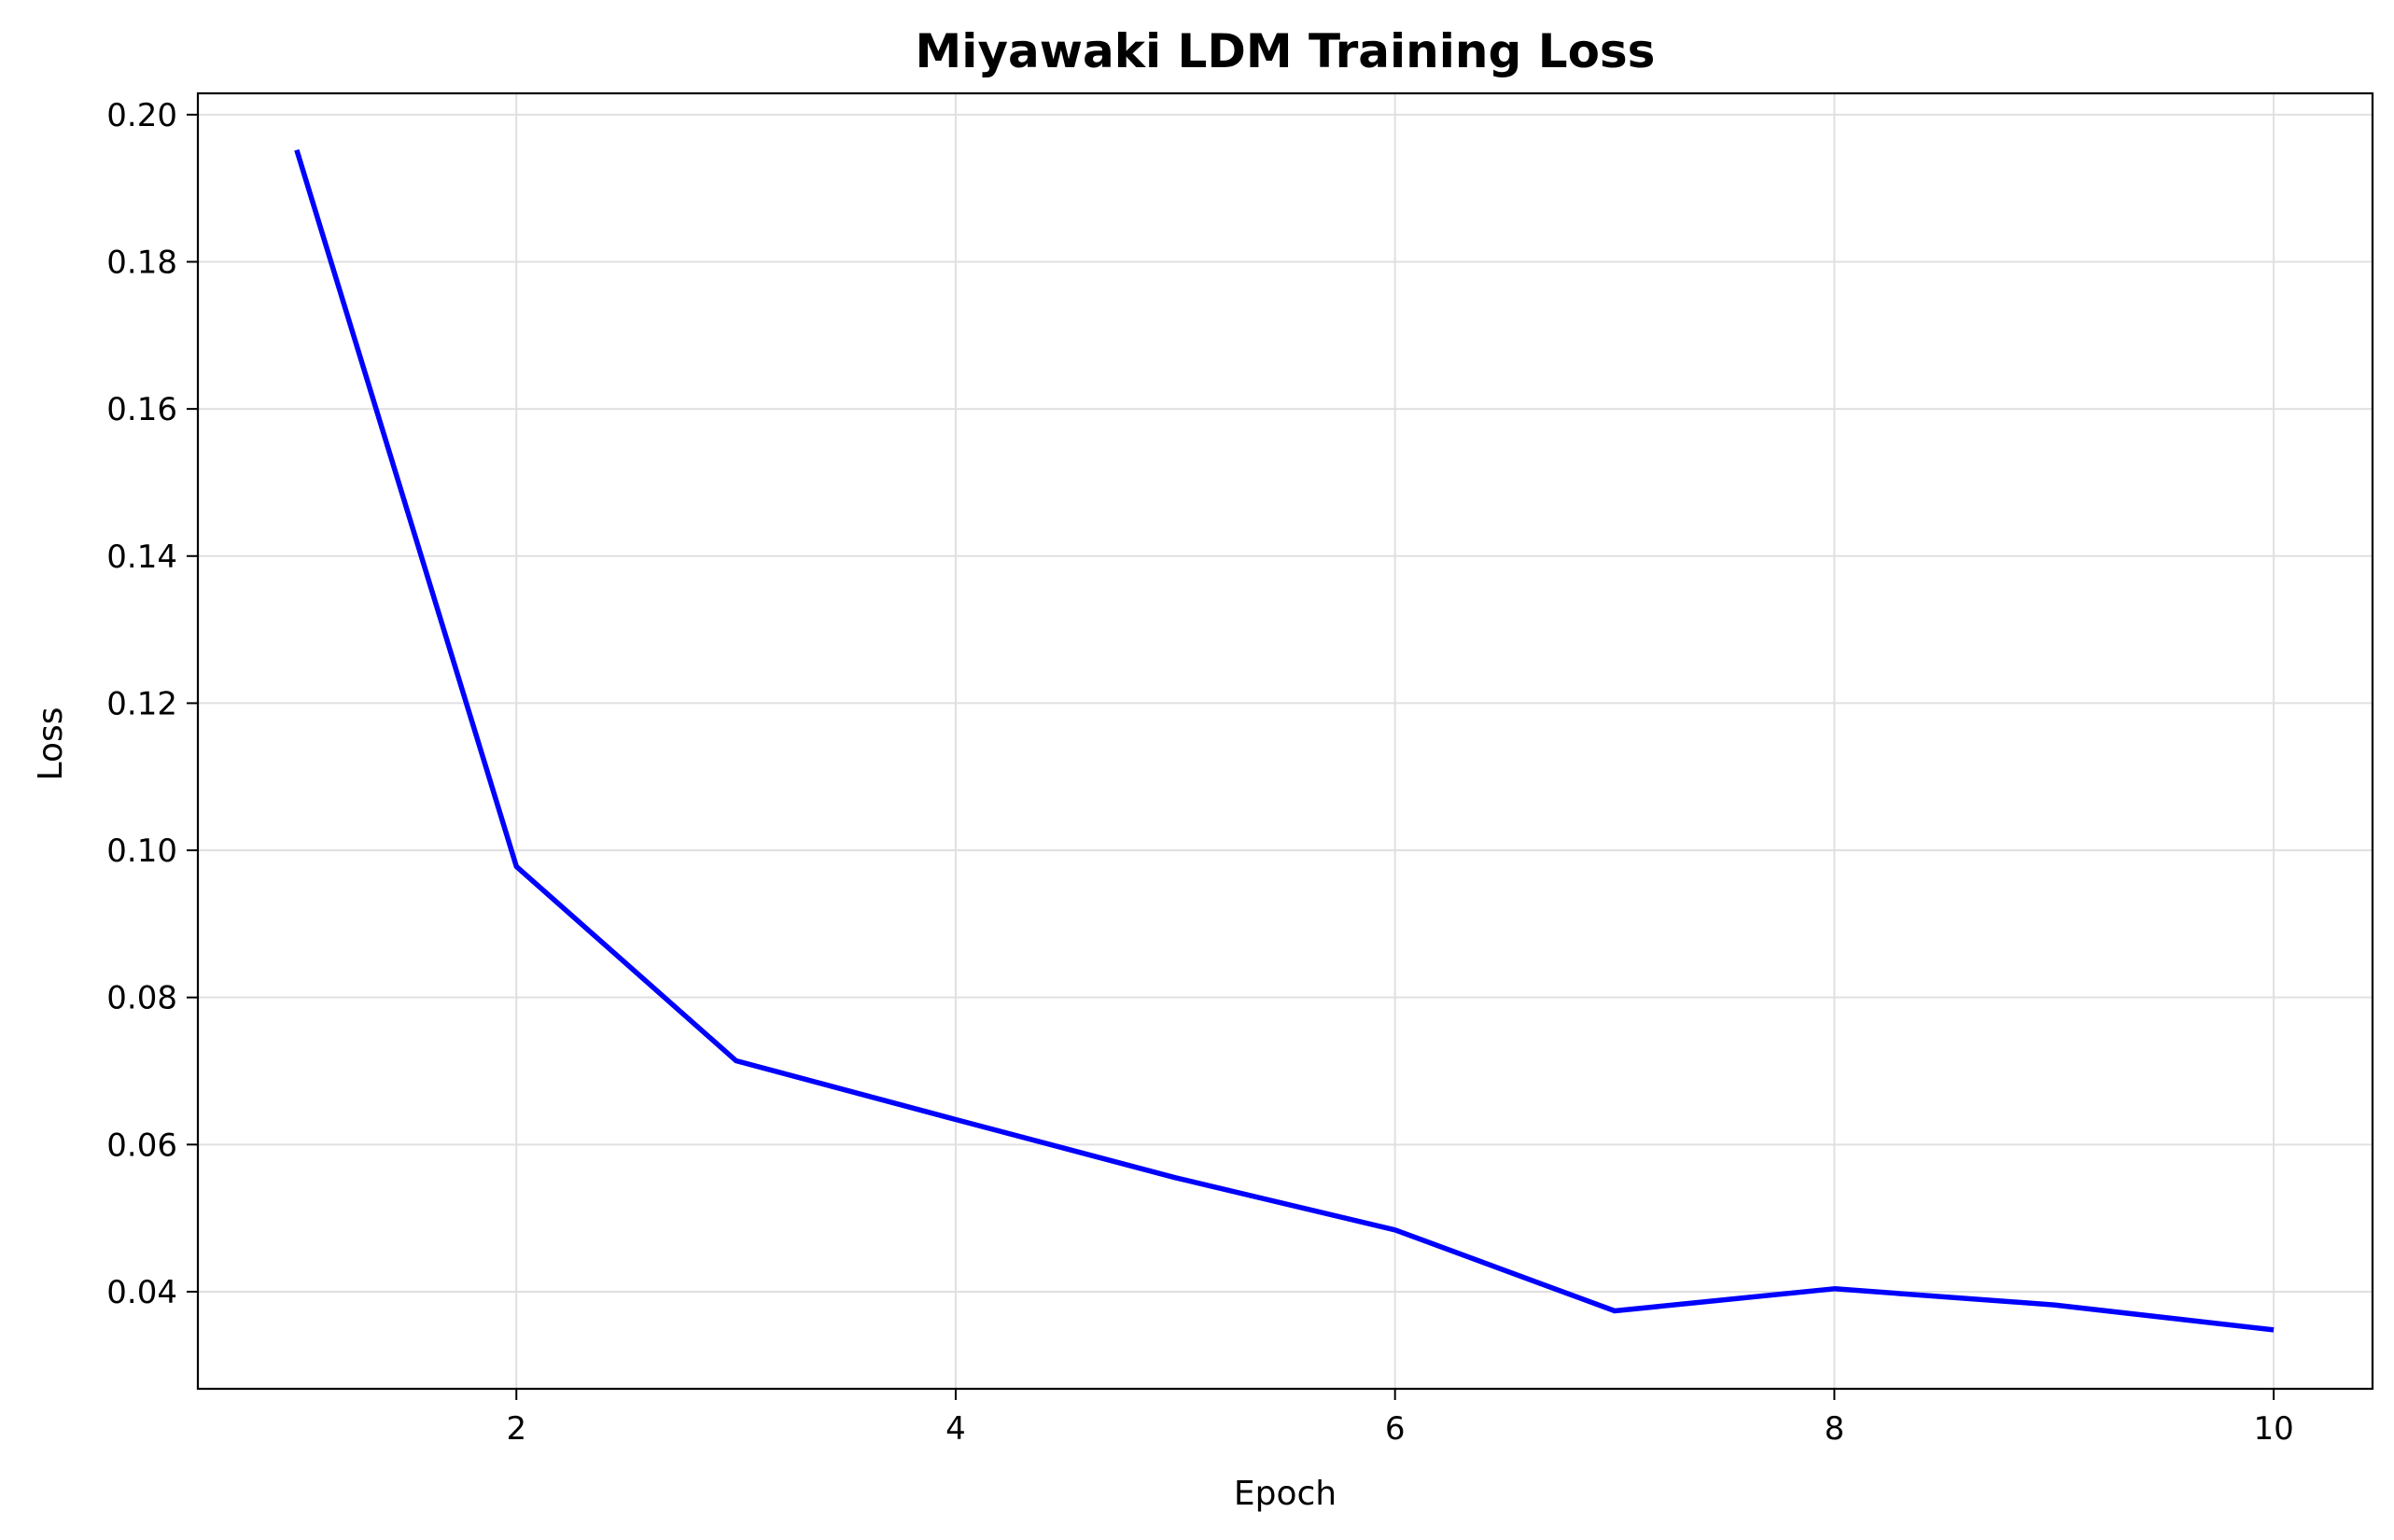 The width and height of the screenshot is (2394, 1540). I want to click on x-tick-label: 8, so click(1835, 1429).